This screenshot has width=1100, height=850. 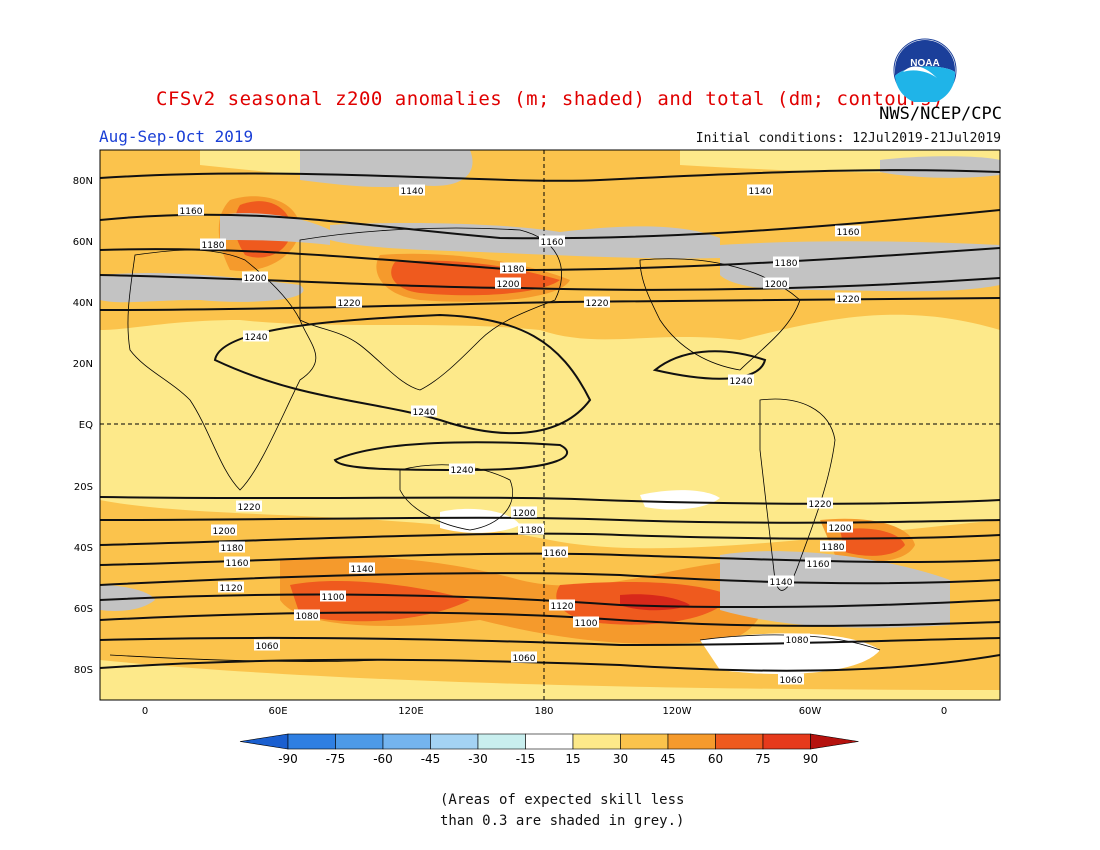 I want to click on lat-label: EQ, so click(x=86, y=425).